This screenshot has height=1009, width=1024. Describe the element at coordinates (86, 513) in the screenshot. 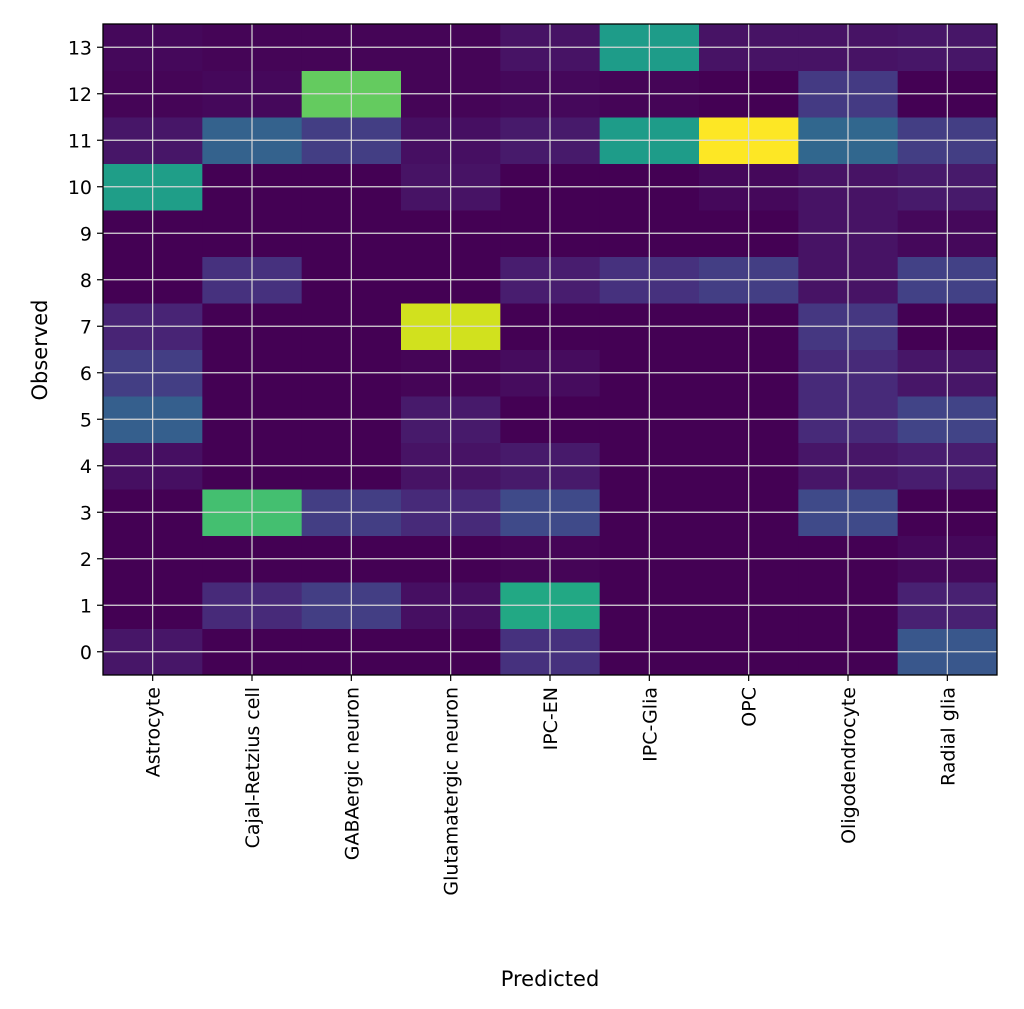

I see `y-tick-label: 3` at that location.